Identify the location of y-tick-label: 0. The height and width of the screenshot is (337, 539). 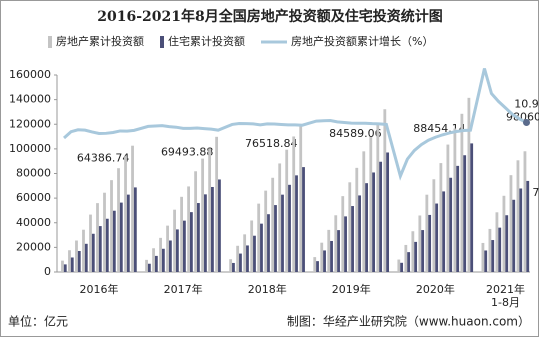
(47, 271).